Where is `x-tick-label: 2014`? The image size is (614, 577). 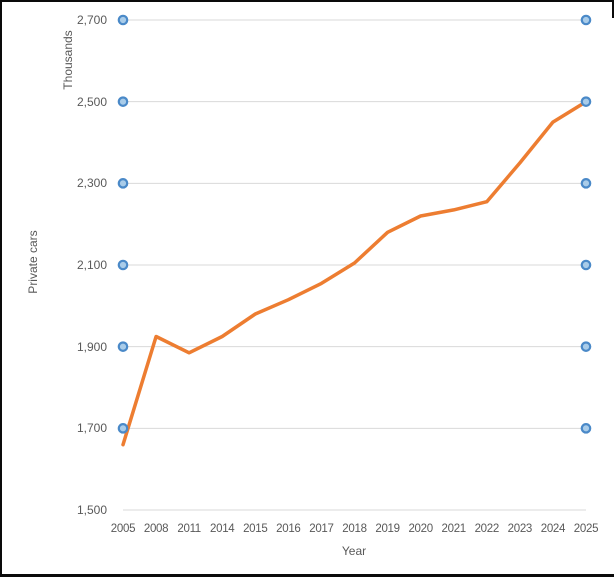
x-tick-label: 2014 is located at coordinates (222, 529).